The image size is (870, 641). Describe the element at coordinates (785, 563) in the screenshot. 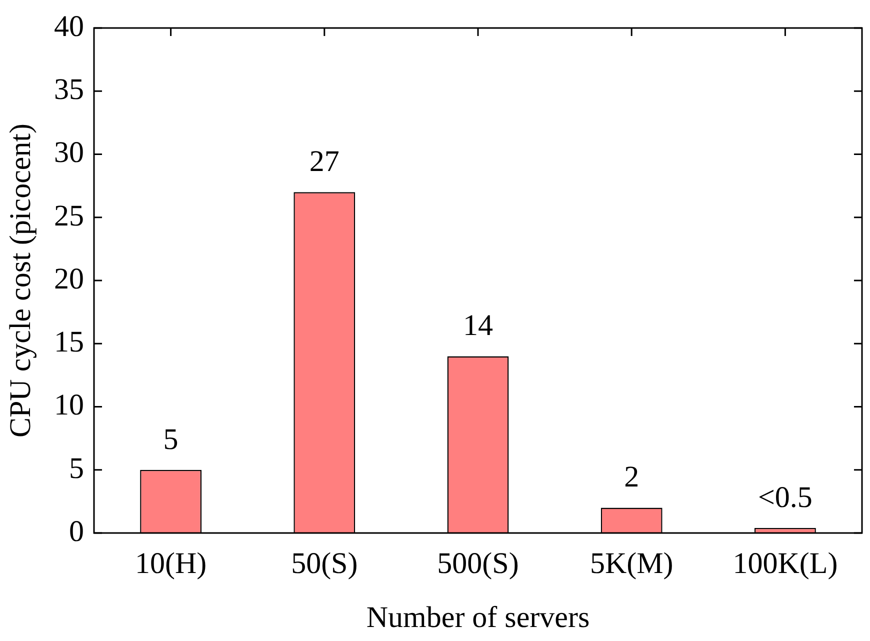

I see `x-tick-label: 100K(L)` at that location.